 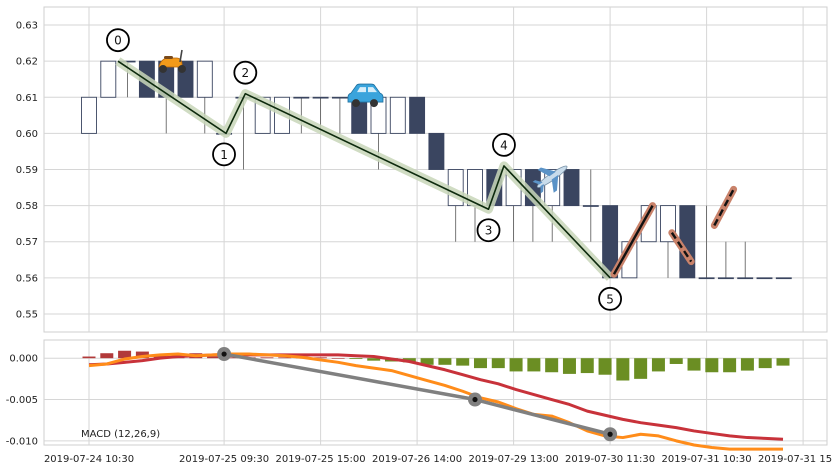 I want to click on xtick-label: 2019-07-30 11:30, so click(x=610, y=459).